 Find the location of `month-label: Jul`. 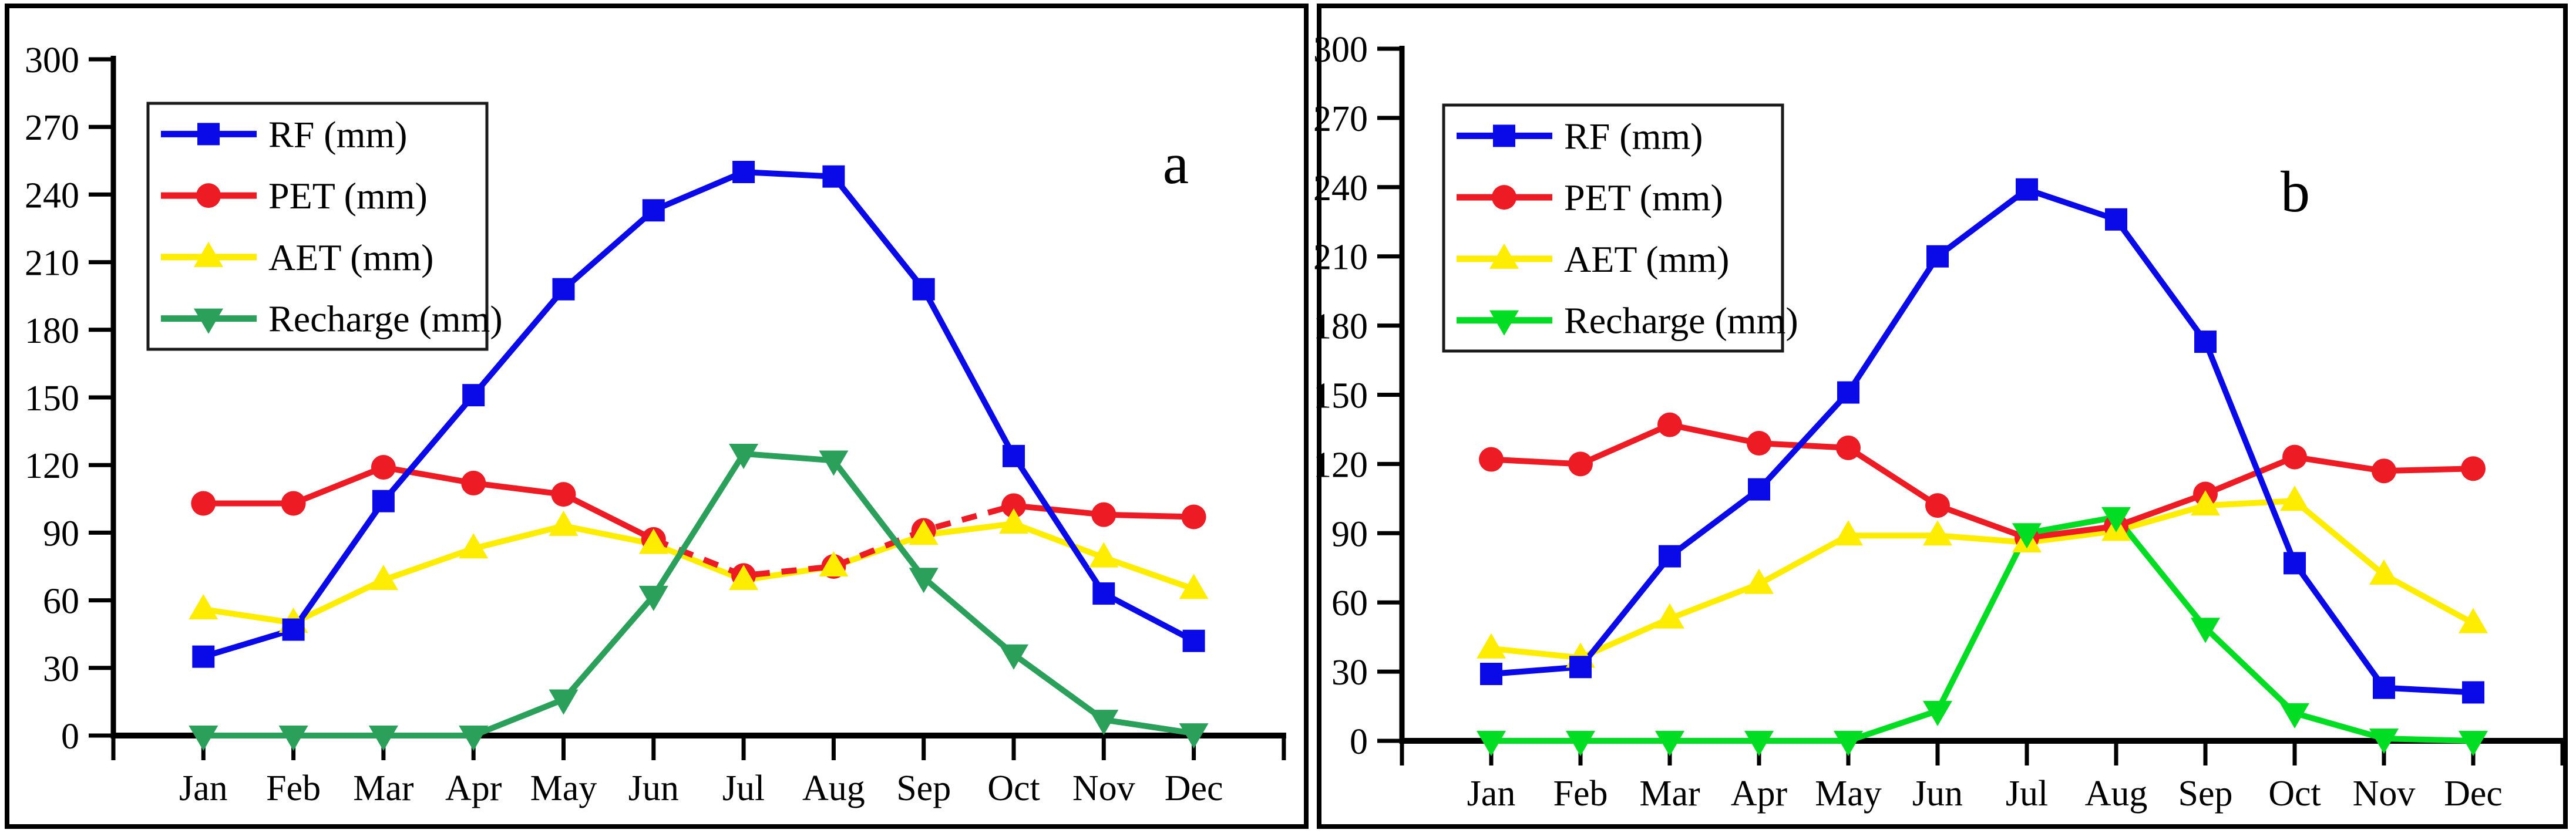

month-label: Jul is located at coordinates (744, 788).